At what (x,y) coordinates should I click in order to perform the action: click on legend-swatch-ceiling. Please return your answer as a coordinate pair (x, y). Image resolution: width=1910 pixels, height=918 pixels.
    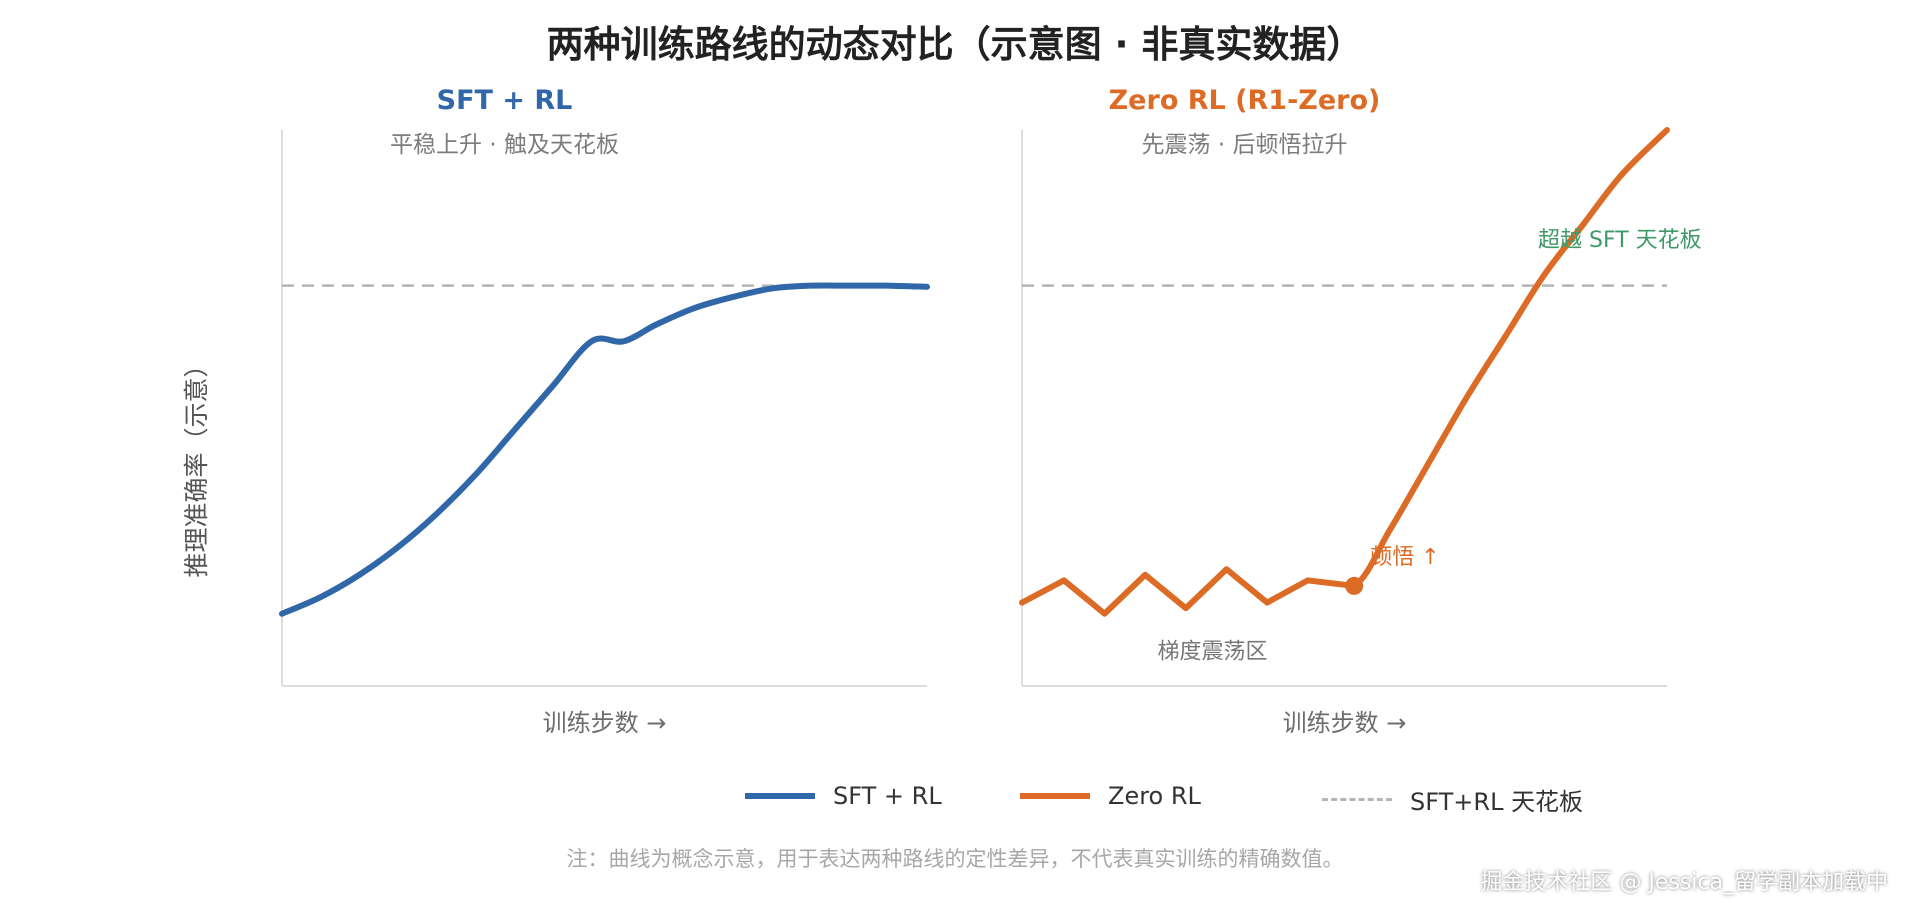
    Looking at the image, I should click on (1357, 799).